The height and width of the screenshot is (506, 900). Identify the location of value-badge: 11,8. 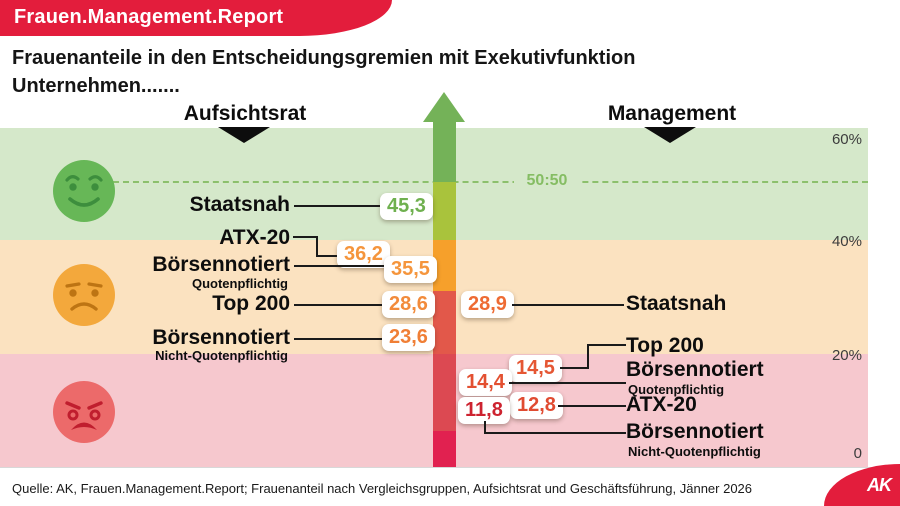
(484, 410).